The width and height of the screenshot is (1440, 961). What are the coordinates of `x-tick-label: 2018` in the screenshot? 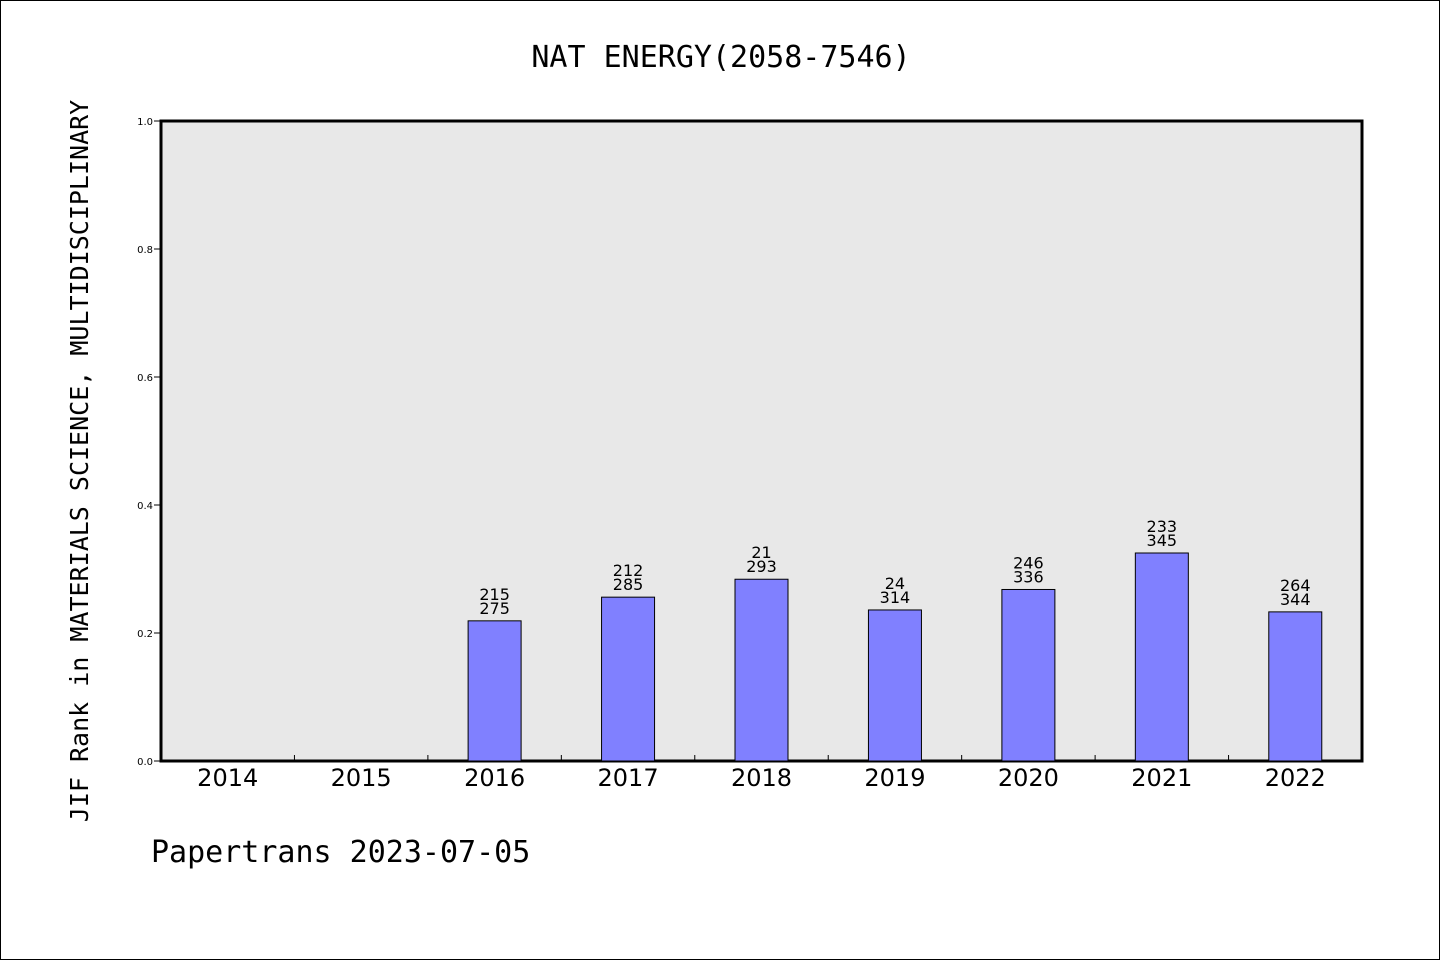 It's located at (761, 778).